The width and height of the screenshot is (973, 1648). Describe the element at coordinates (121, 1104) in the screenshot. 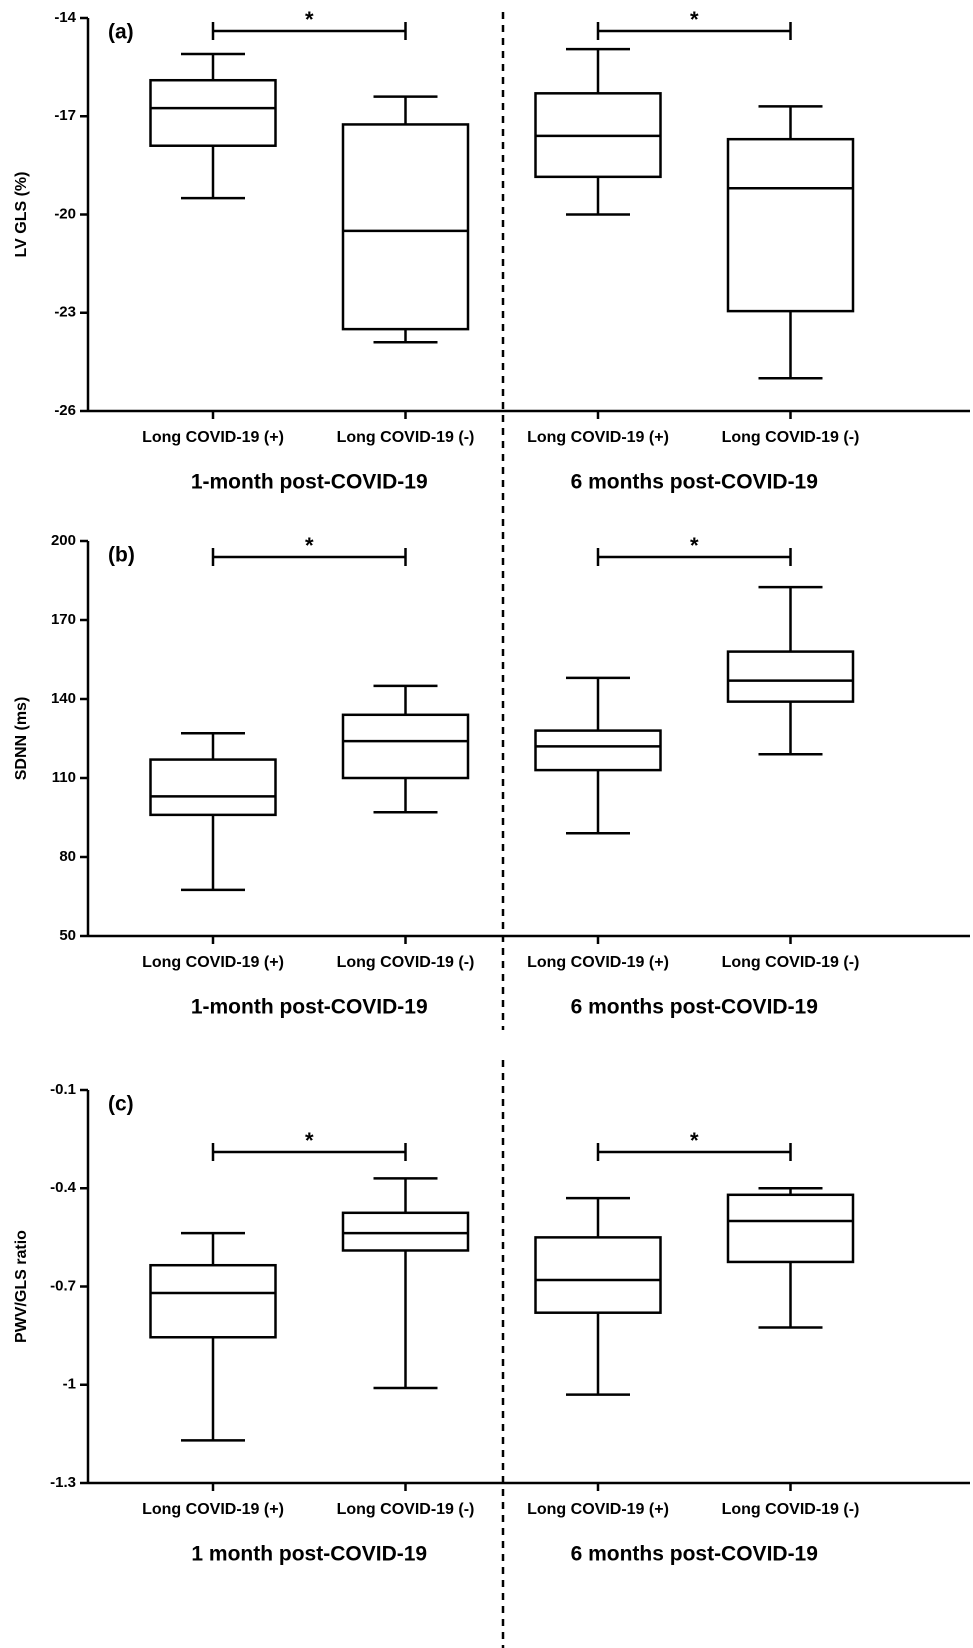

I see `panel-label: (c)` at that location.